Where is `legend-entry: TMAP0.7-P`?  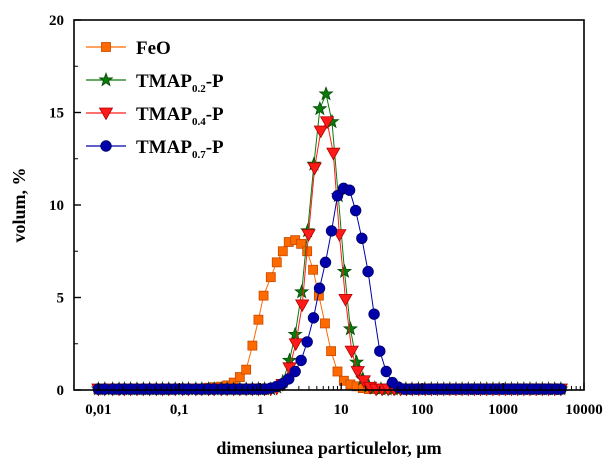
legend-entry: TMAP0.7-P is located at coordinates (155, 149).